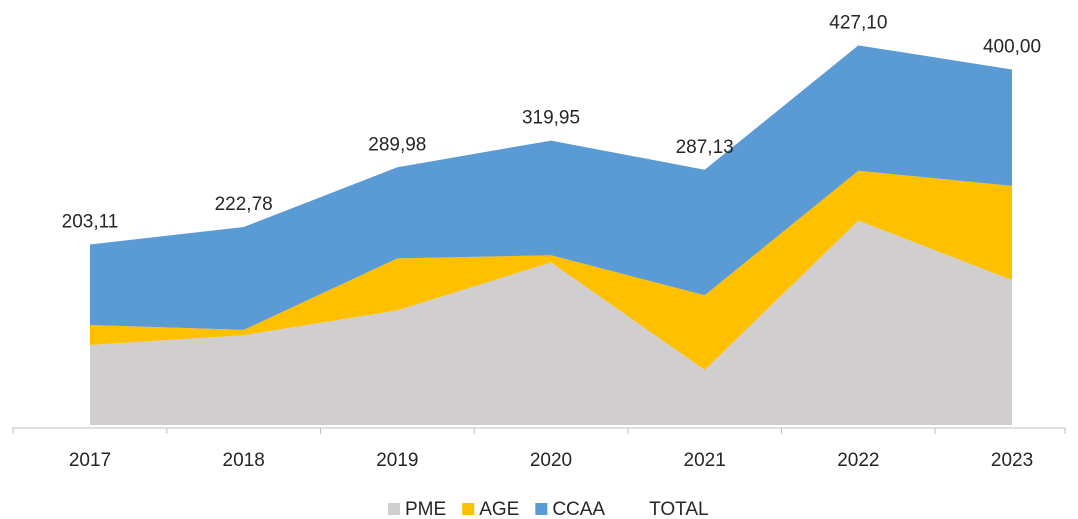 The height and width of the screenshot is (519, 1078). What do you see at coordinates (705, 460) in the screenshot?
I see `x-tick-label: 2021` at bounding box center [705, 460].